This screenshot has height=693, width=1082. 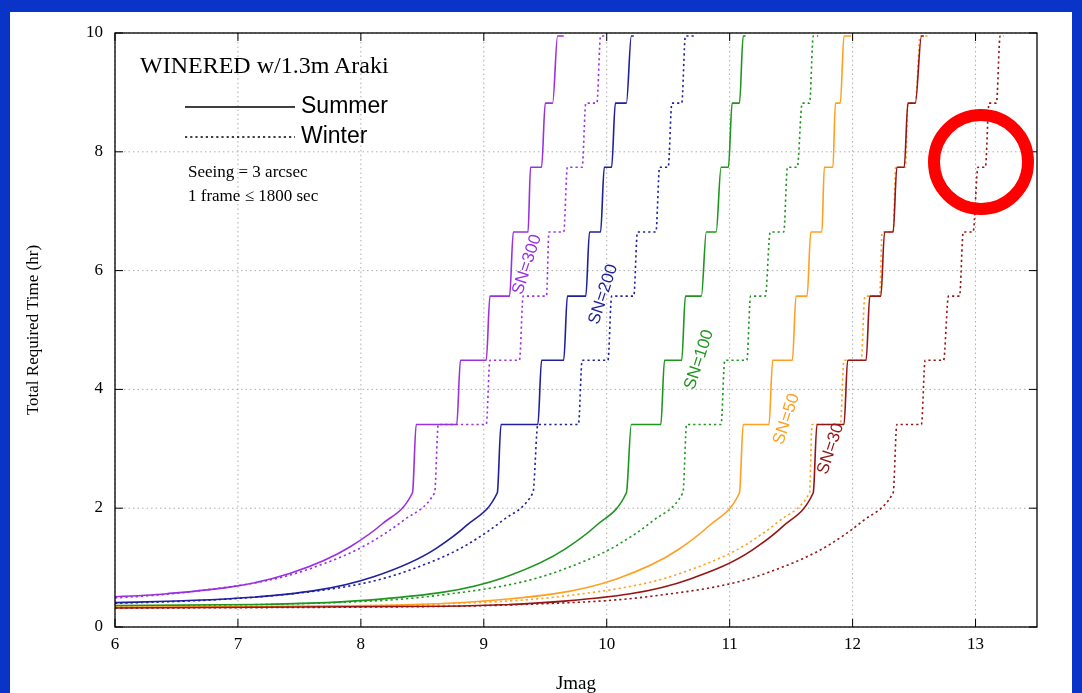 I want to click on y-tick-label: 0, so click(x=98, y=625).